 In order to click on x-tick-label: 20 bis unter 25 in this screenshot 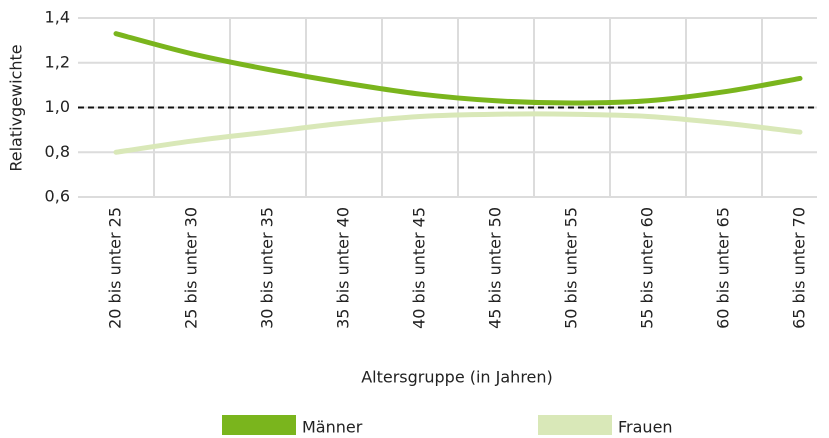, I will do `click(115, 268)`.